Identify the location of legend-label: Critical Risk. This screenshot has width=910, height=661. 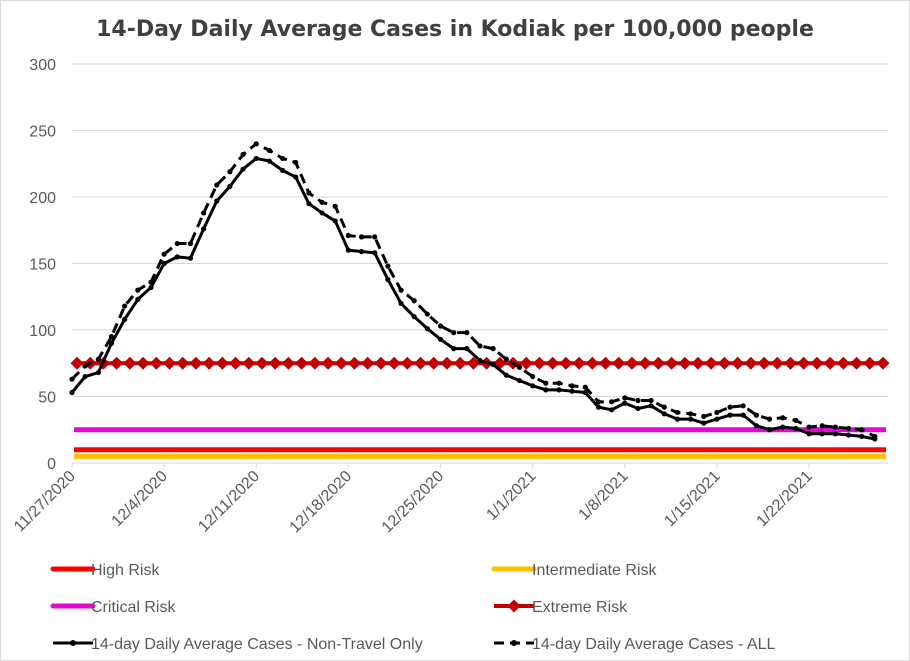
(133, 607).